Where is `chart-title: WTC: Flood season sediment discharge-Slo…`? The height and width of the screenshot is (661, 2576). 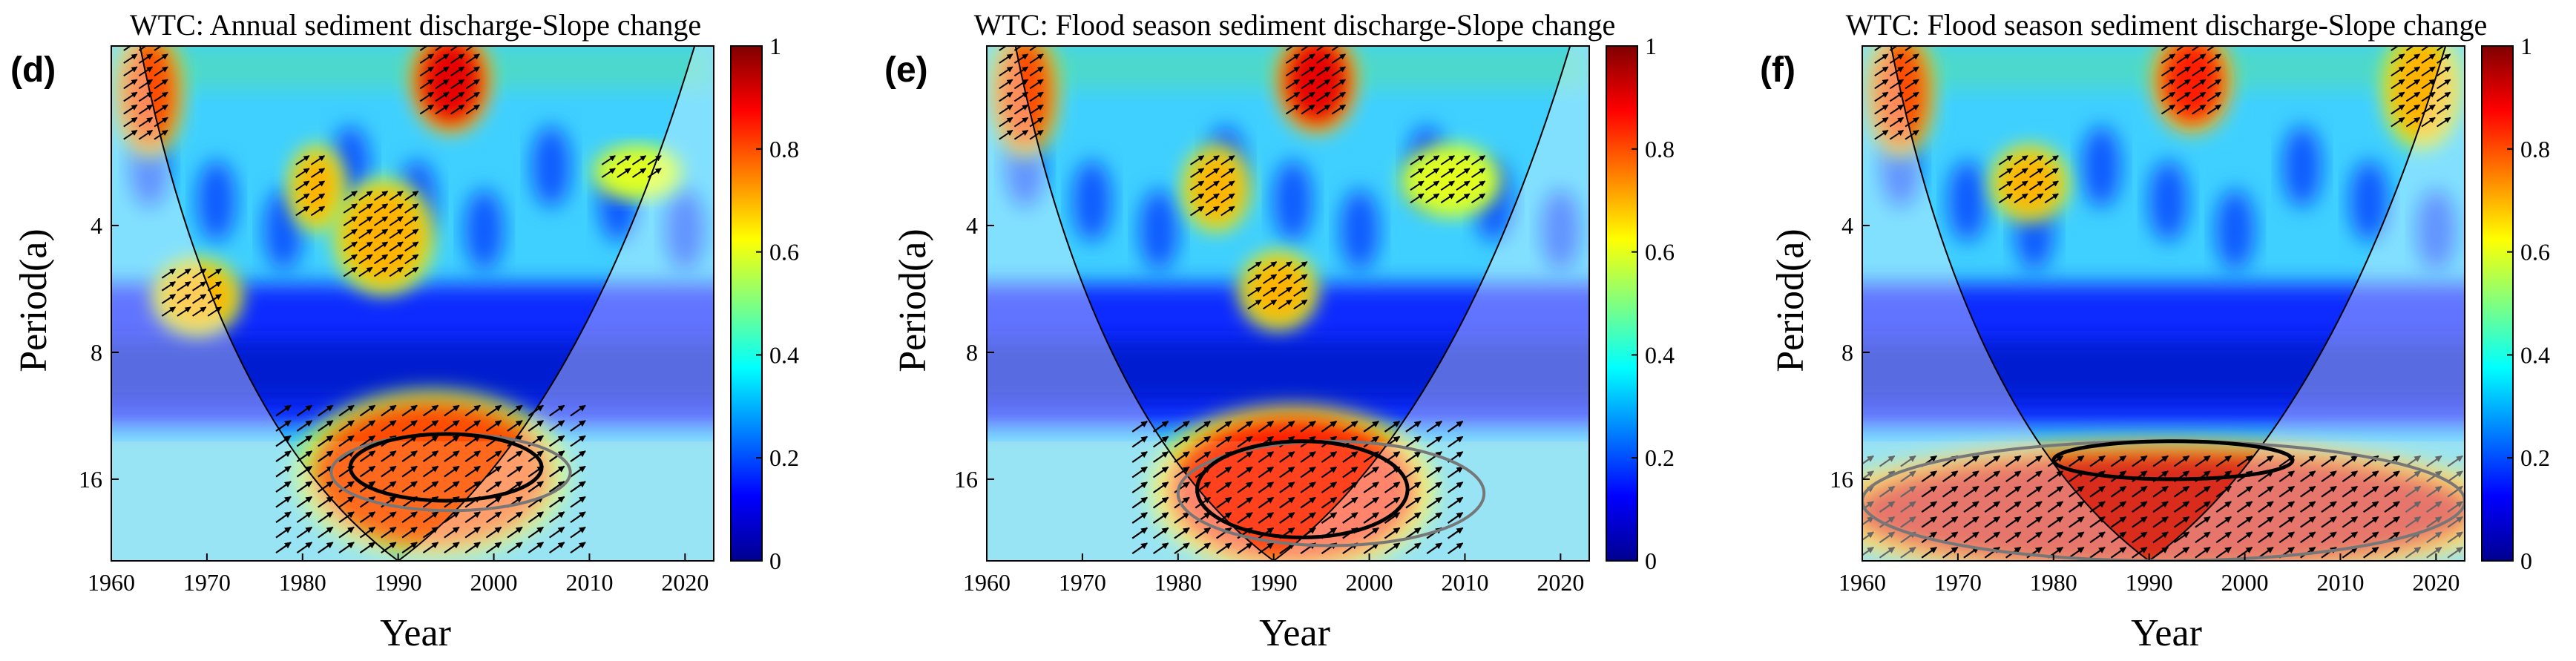 chart-title: WTC: Flood season sediment discharge-Slo… is located at coordinates (1295, 25).